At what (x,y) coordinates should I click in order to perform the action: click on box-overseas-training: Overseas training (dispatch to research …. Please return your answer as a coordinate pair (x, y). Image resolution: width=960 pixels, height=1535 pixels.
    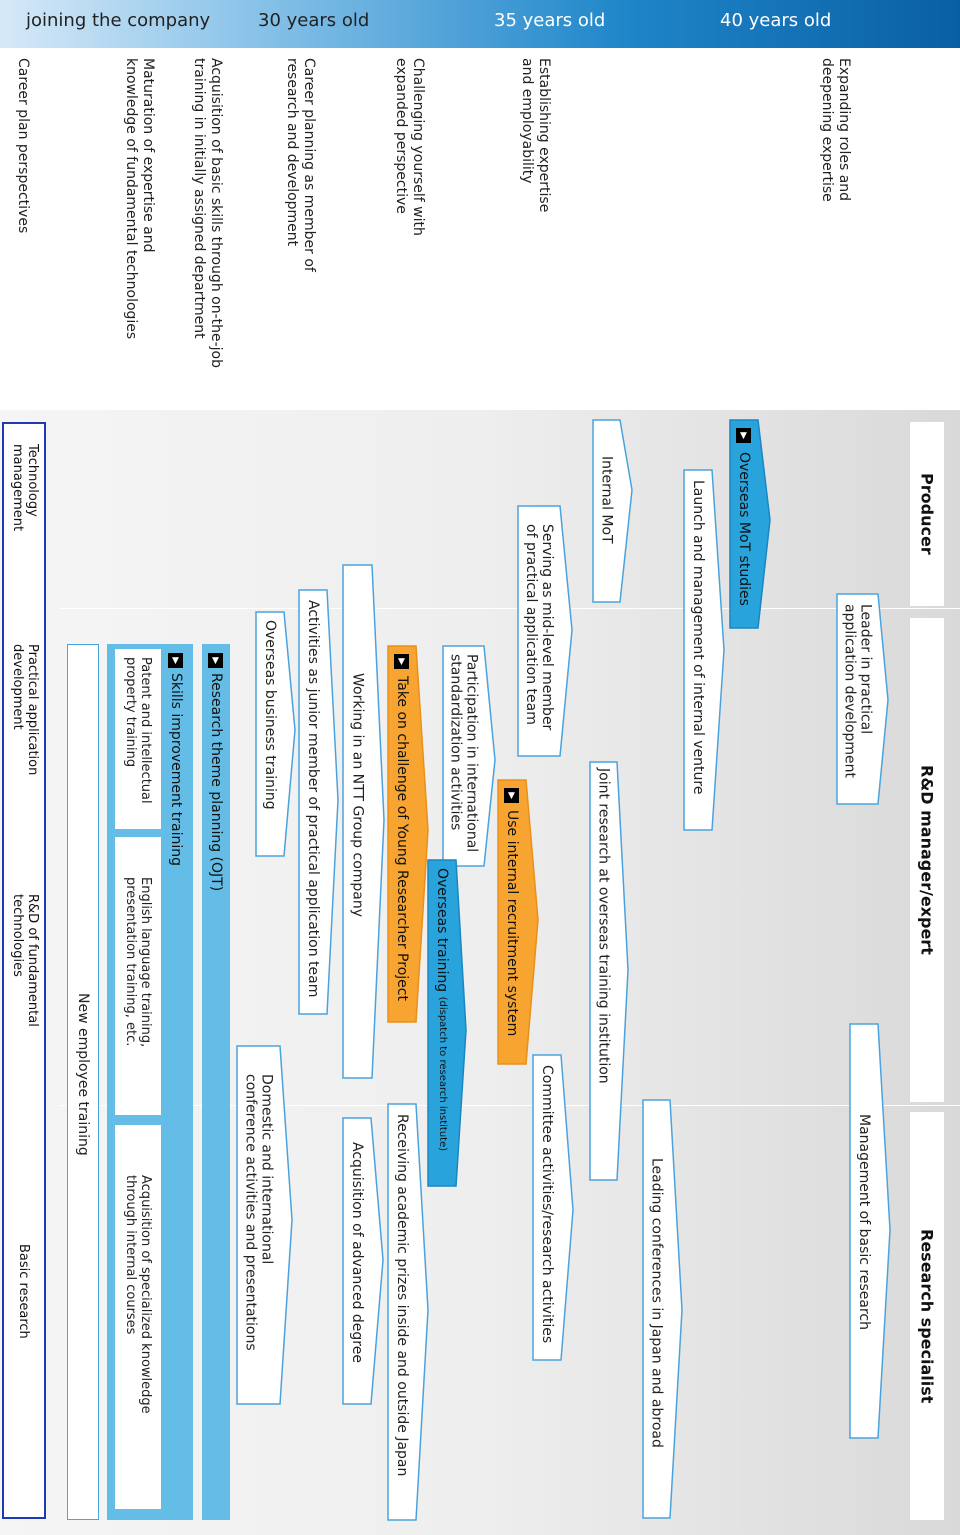
    Looking at the image, I should click on (442, 1023).